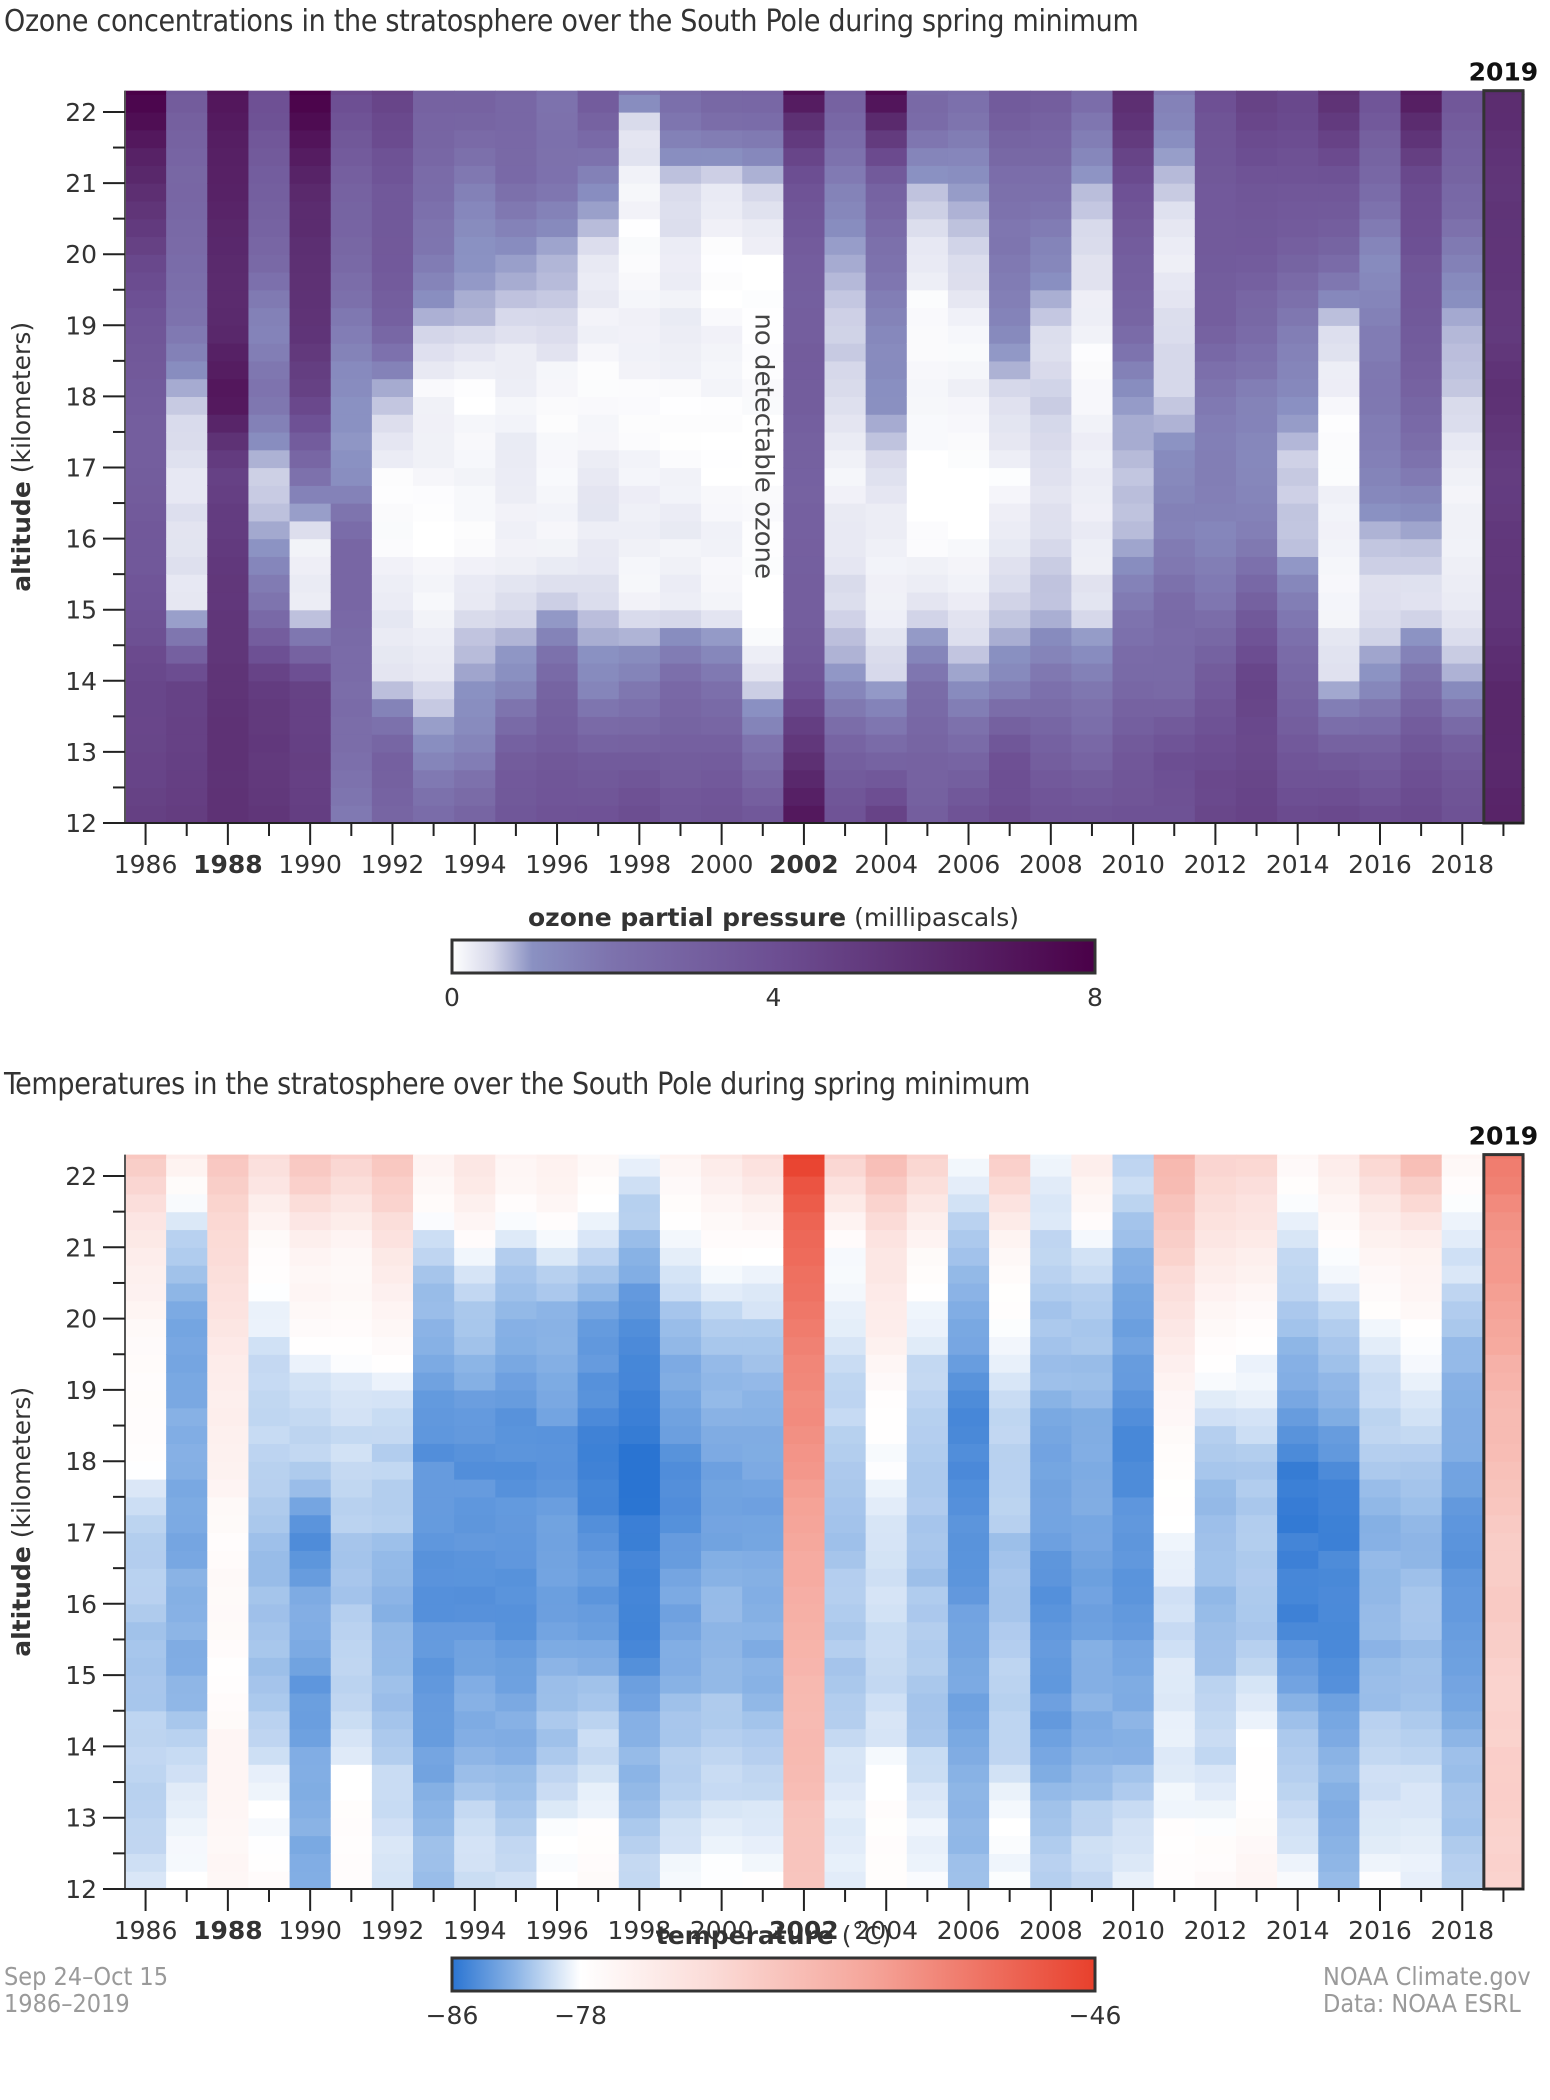 The image size is (1550, 2100). What do you see at coordinates (886, 864) in the screenshot?
I see `x-tick-label: 2004` at bounding box center [886, 864].